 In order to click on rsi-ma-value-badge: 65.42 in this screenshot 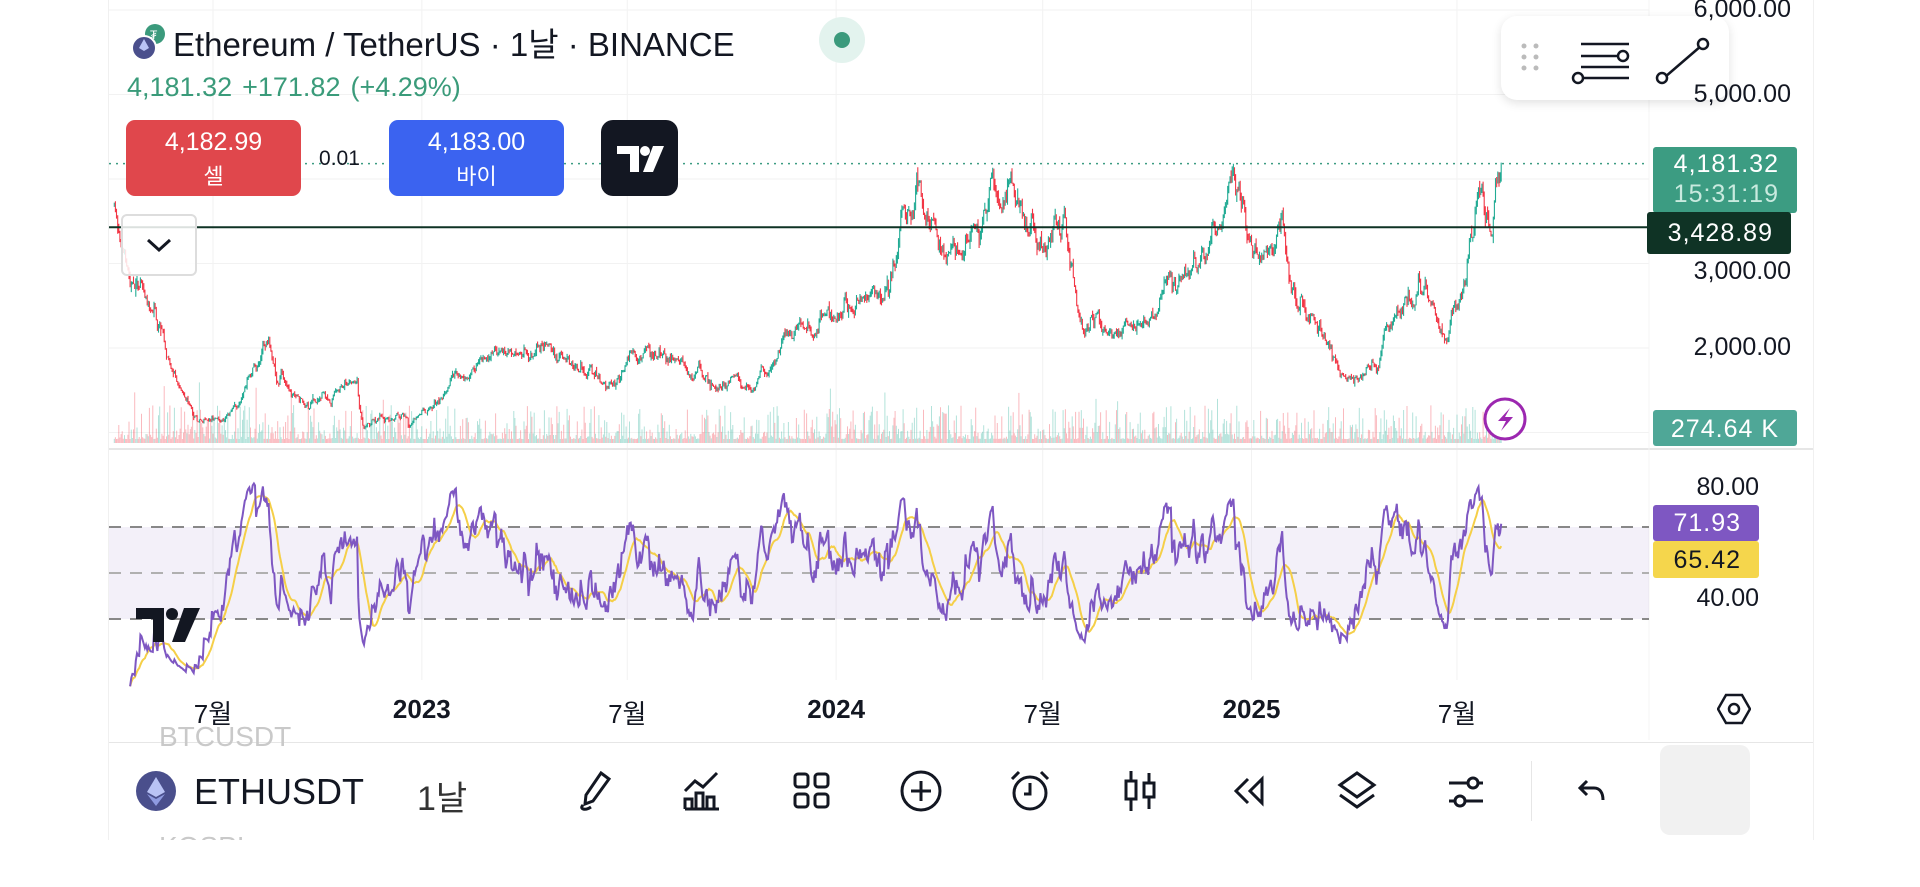, I will do `click(1706, 559)`.